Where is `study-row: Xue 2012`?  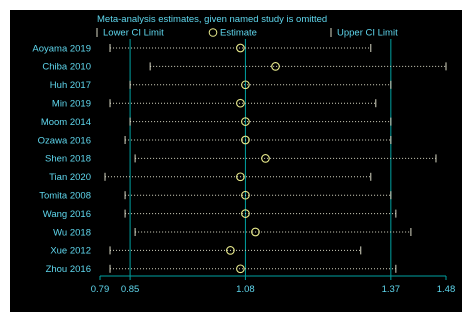
study-row: Xue 2012 is located at coordinates (206, 251).